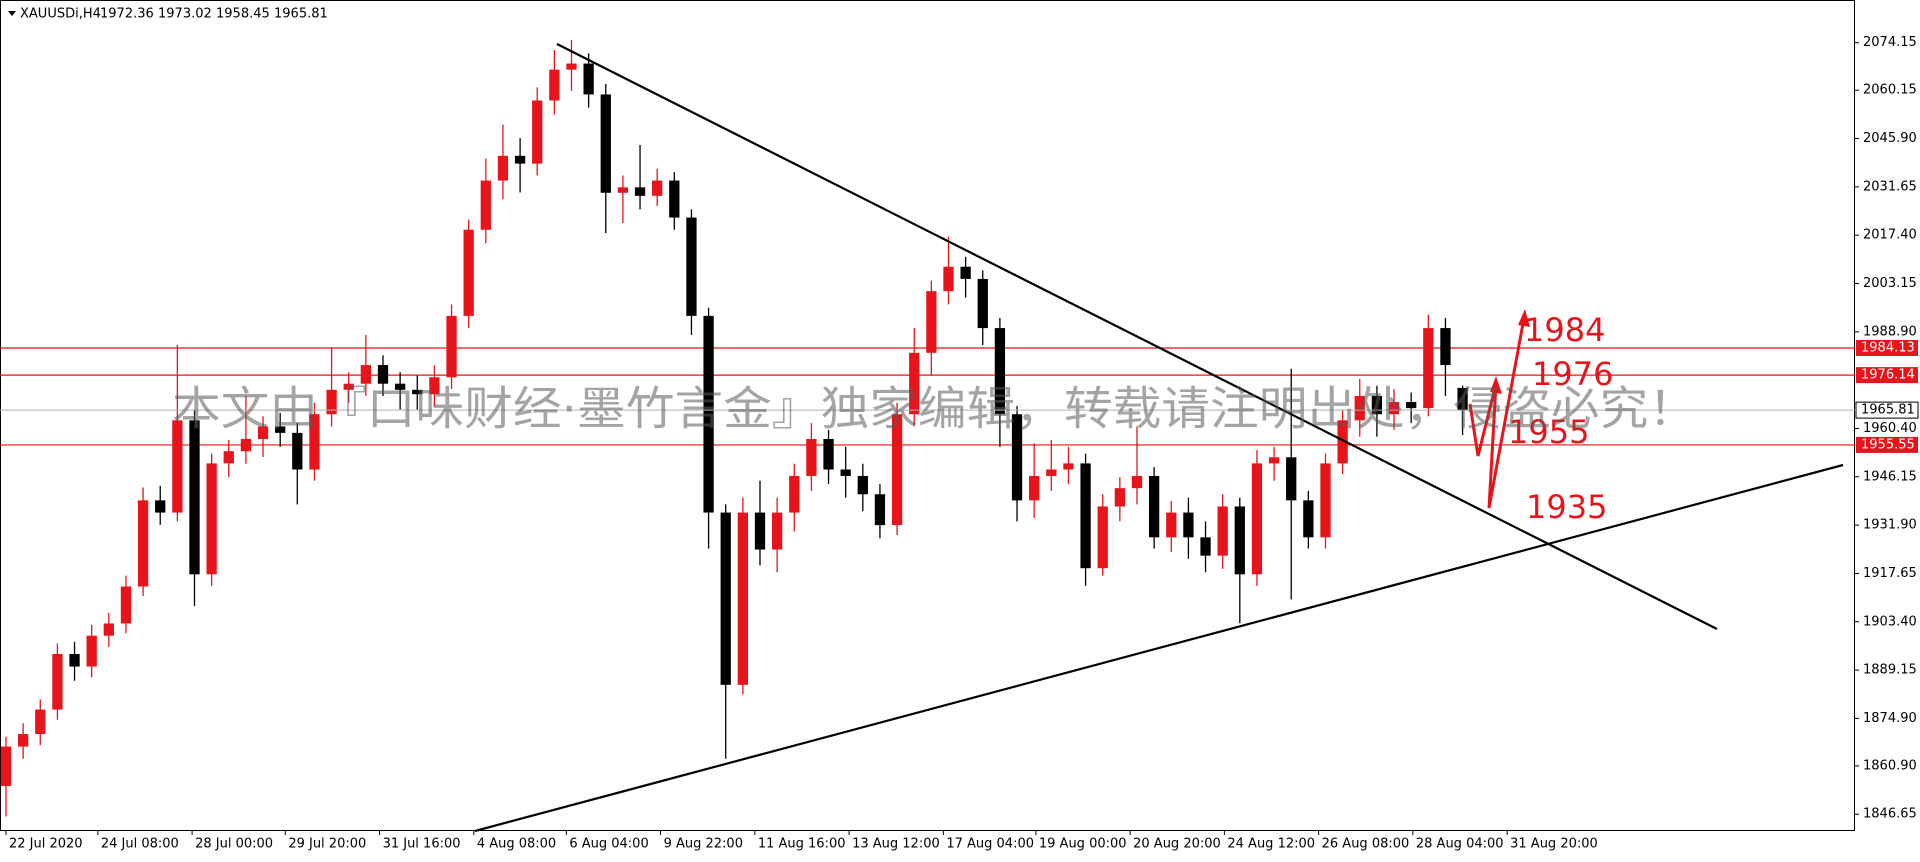 The width and height of the screenshot is (1920, 862). I want to click on header-high: 1973.02, so click(185, 14).